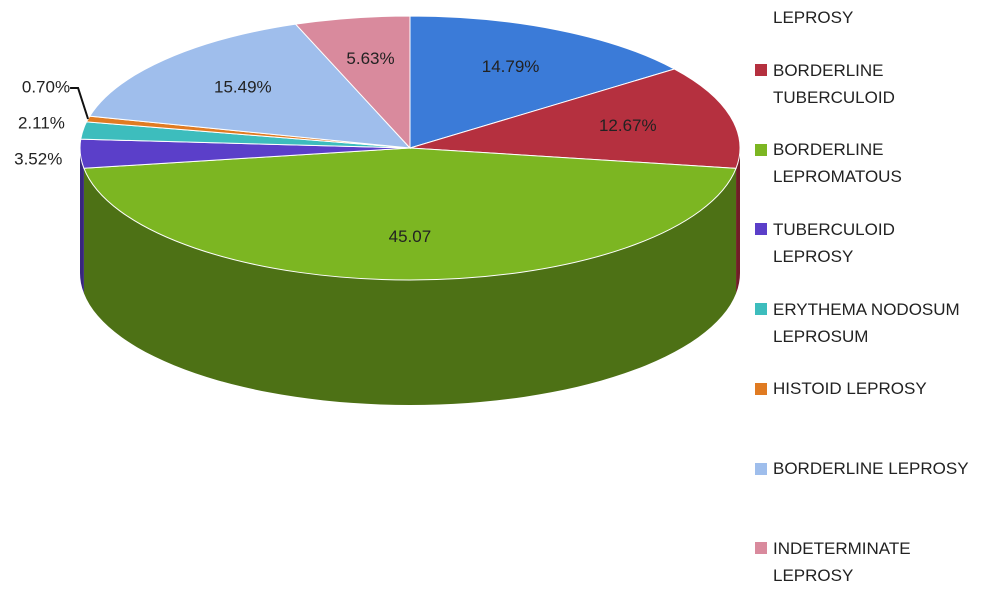 The image size is (993, 589). Describe the element at coordinates (871, 468) in the screenshot. I see `legend-label: BORDERLINE LEPROSY` at that location.